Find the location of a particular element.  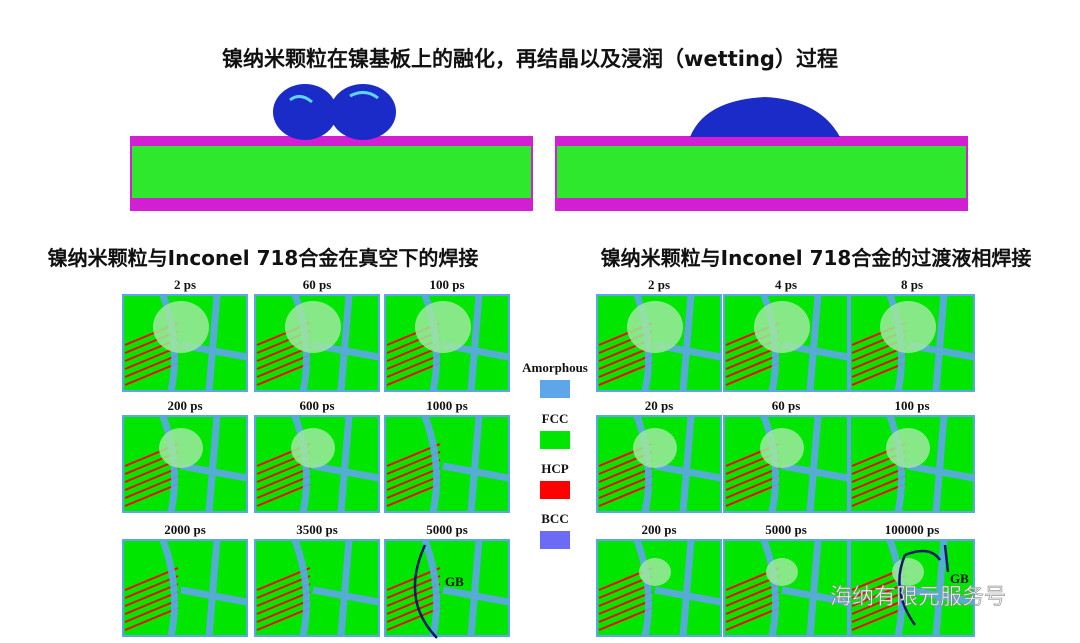

frame-label: 60 ps is located at coordinates (317, 284).